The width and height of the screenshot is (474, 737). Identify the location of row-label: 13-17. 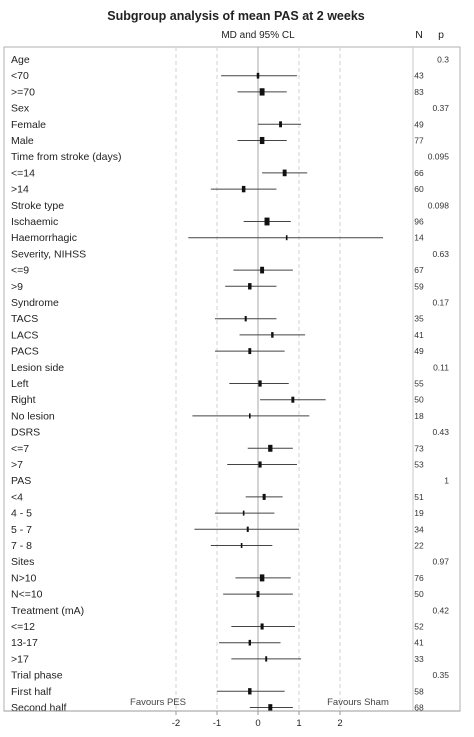
(24, 643).